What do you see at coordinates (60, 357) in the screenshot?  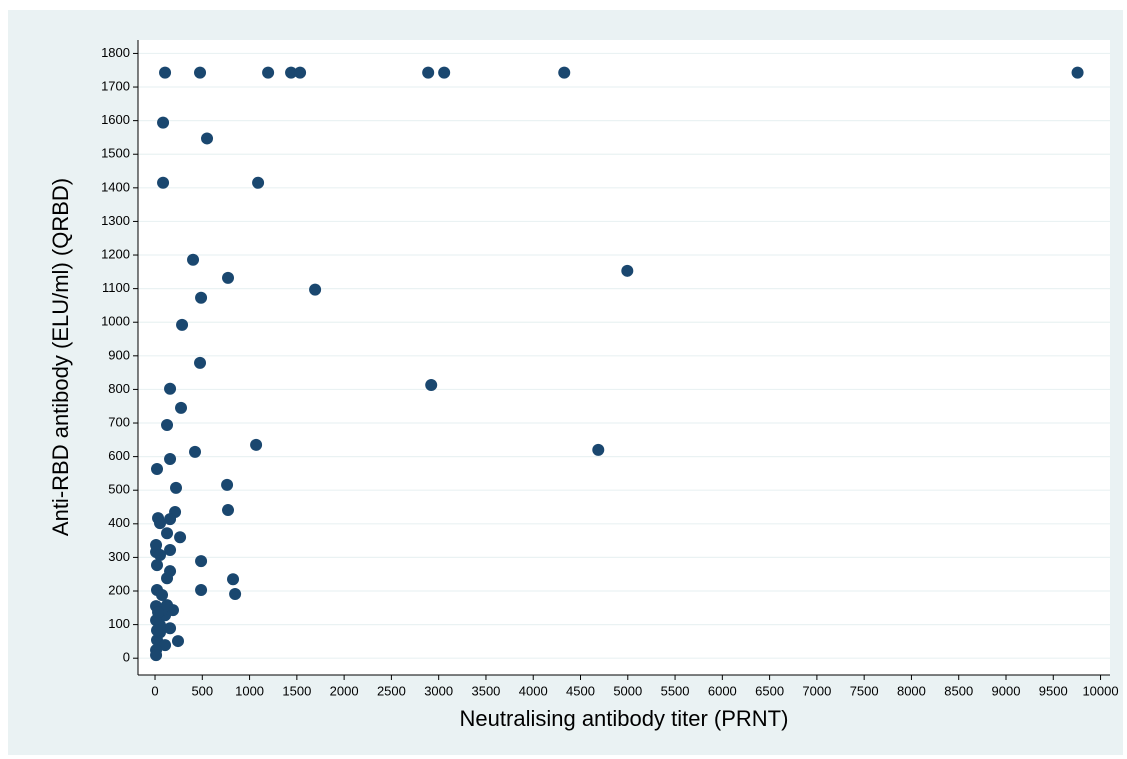 I see `y-axis-title: Anti-RBD antibody (ELU/ml) (QRBD)` at bounding box center [60, 357].